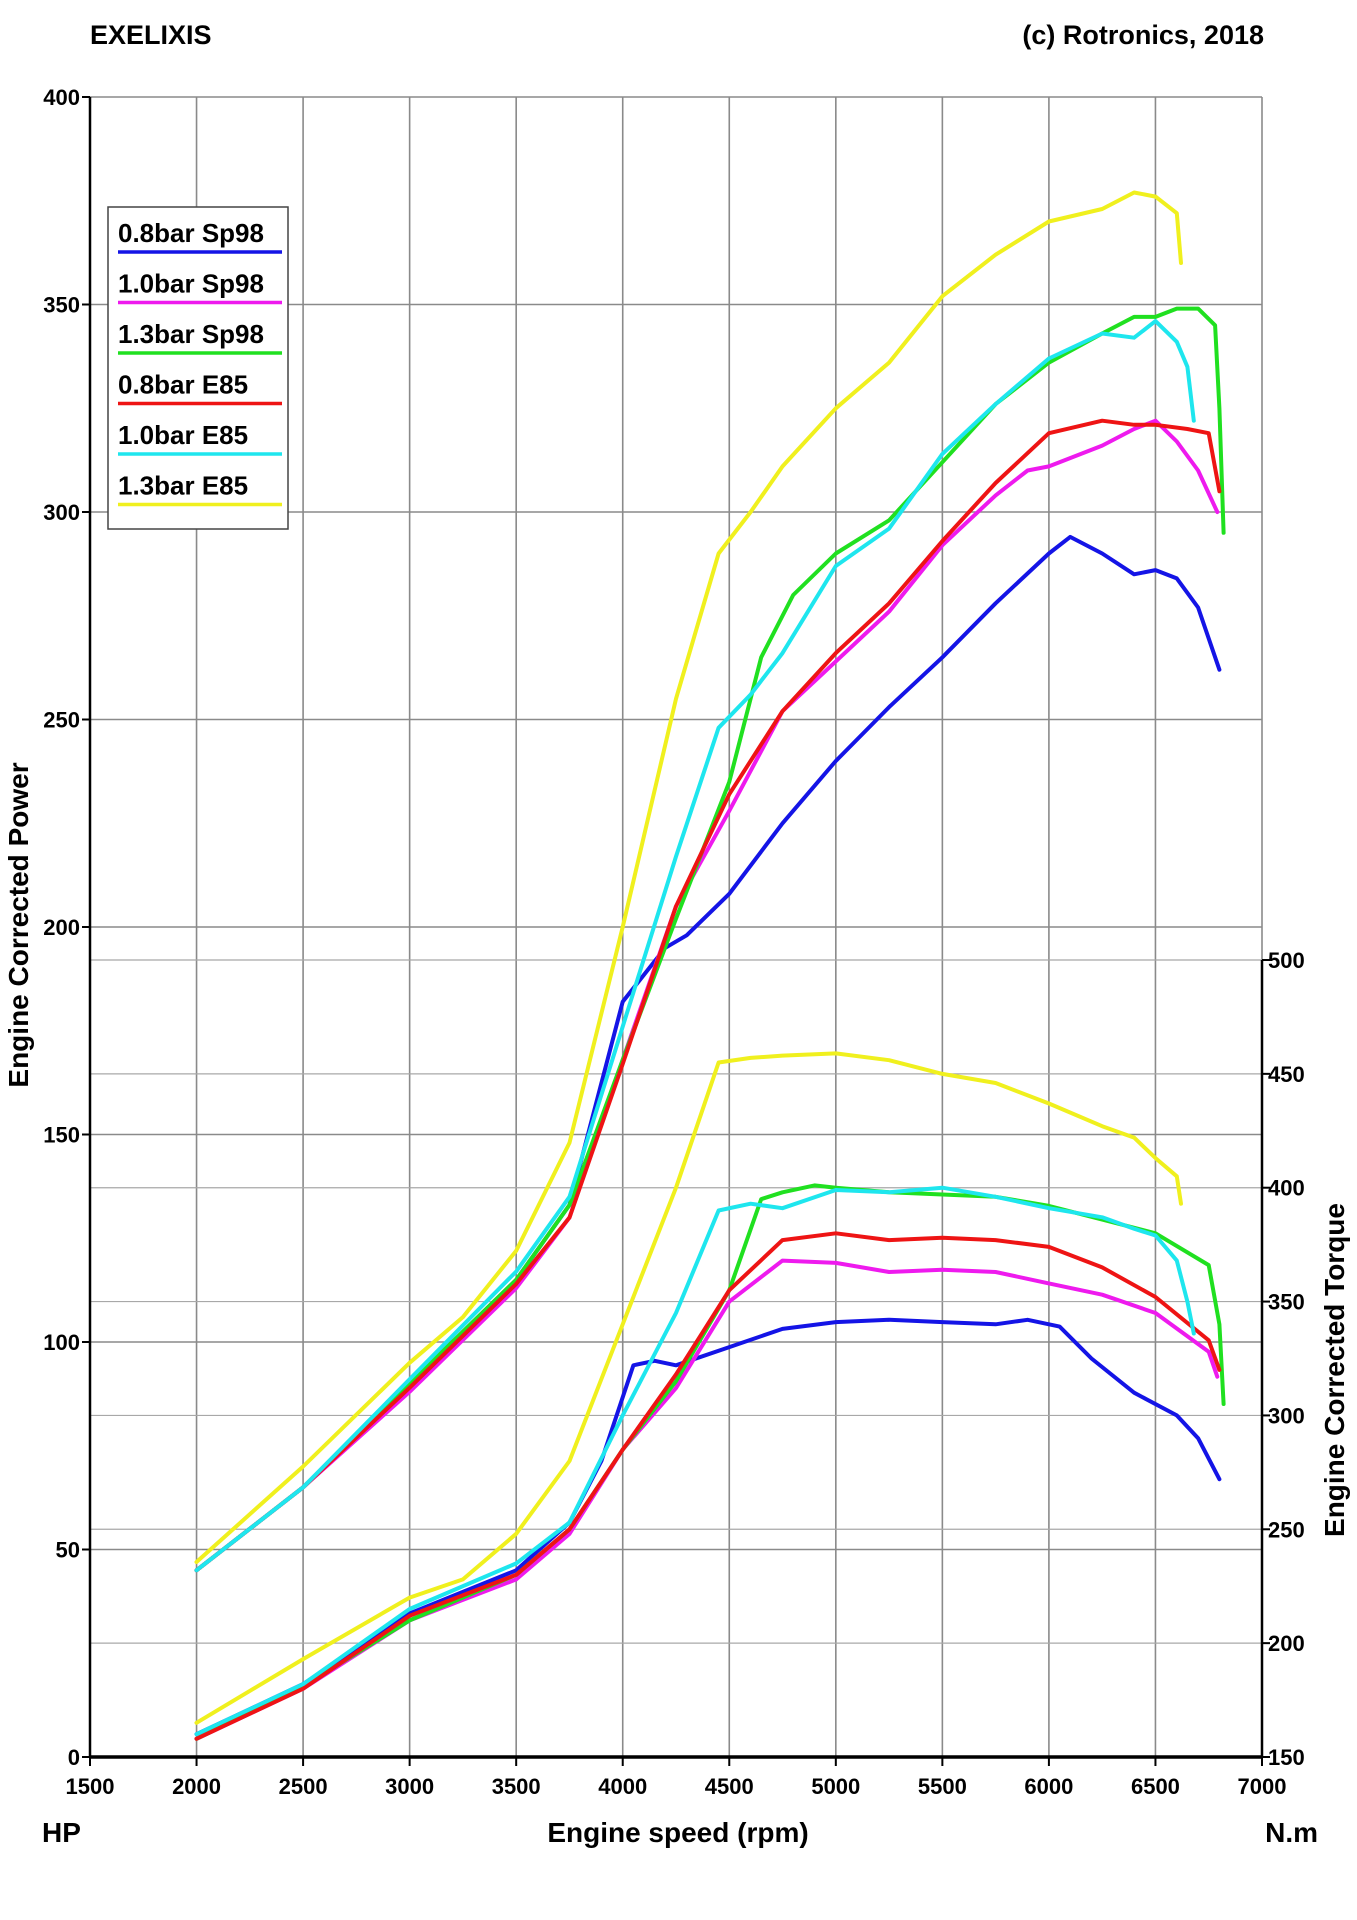 The width and height of the screenshot is (1357, 1920). Describe the element at coordinates (90, 1786) in the screenshot. I see `x-tick-label: 1500` at that location.